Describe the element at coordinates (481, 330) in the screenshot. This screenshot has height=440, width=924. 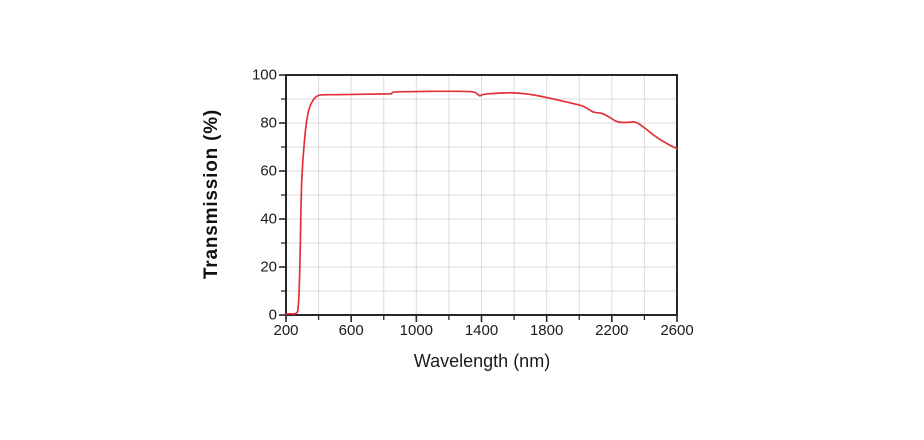
I see `x-tick-label: 1400` at that location.